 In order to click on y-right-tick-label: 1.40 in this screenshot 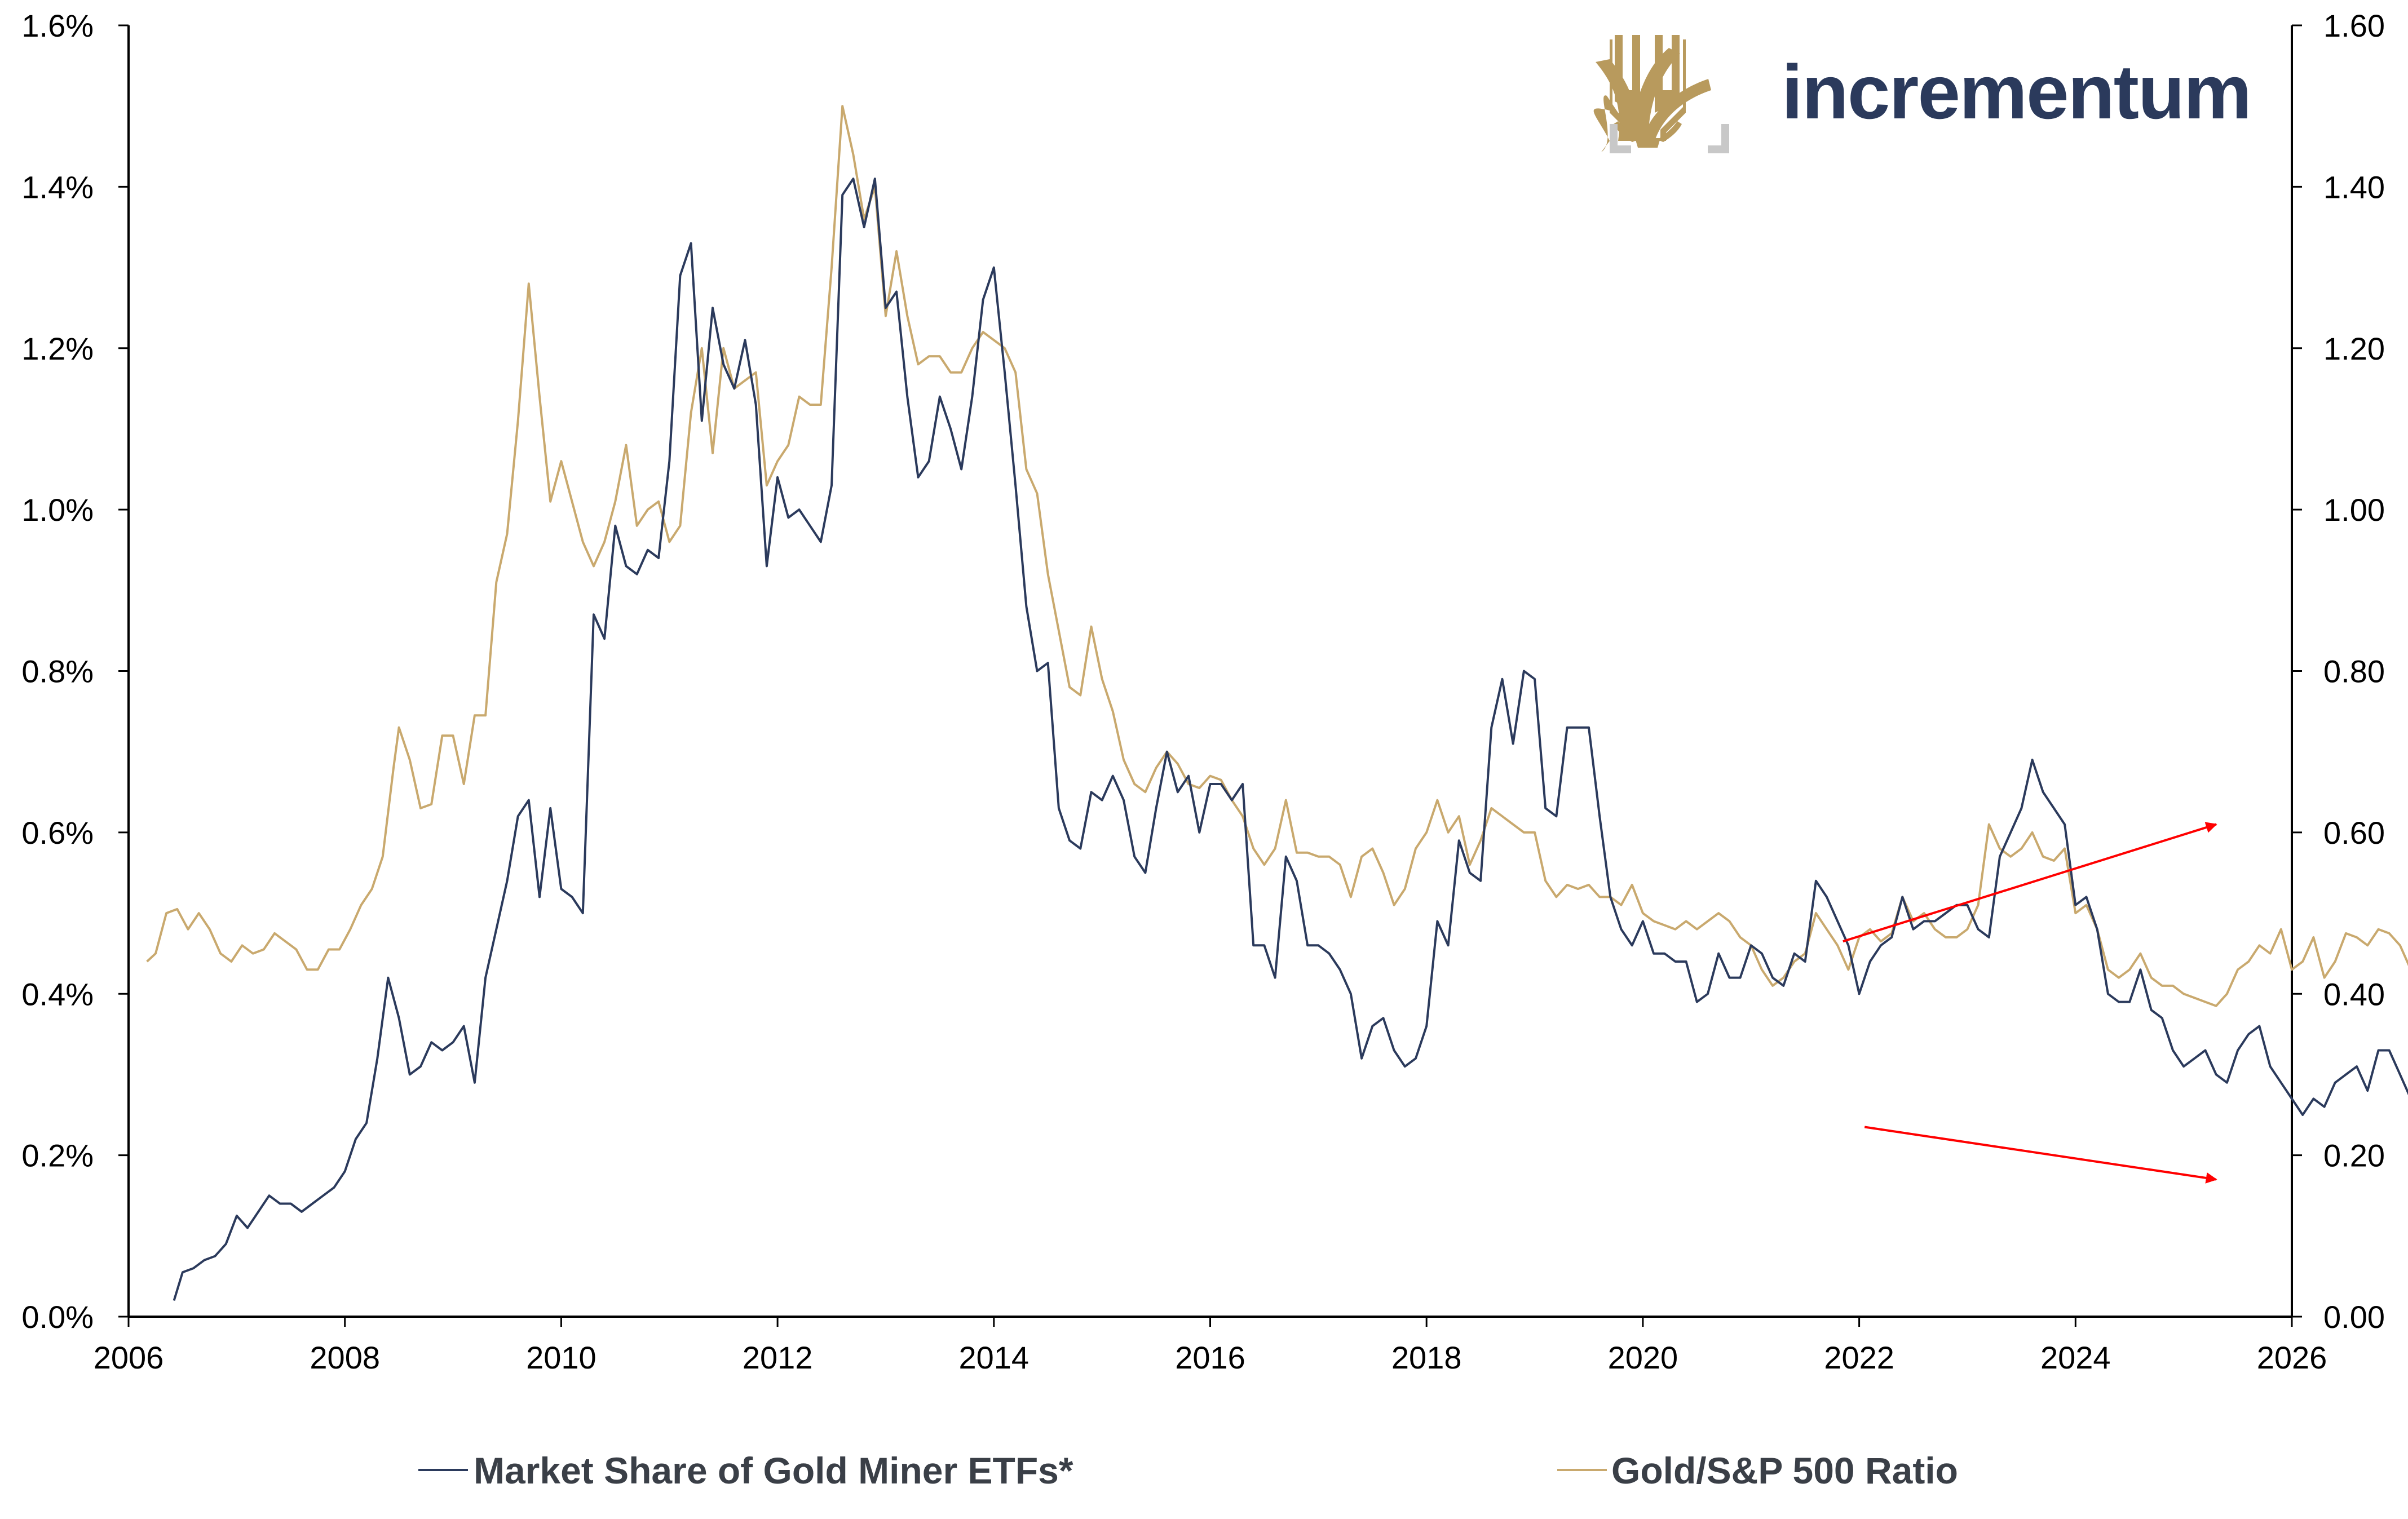, I will do `click(2354, 187)`.